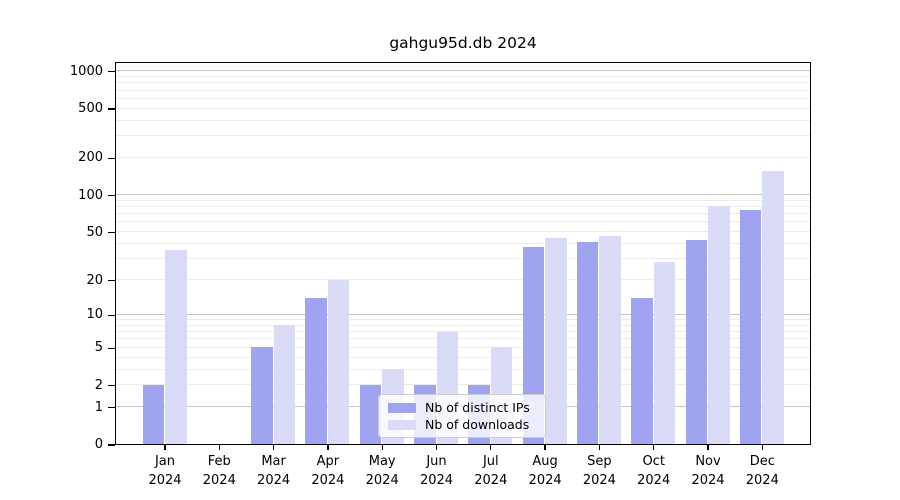 Image resolution: width=900 pixels, height=500 pixels. Describe the element at coordinates (477, 424) in the screenshot. I see `legend-label: Nb of downloads` at that location.